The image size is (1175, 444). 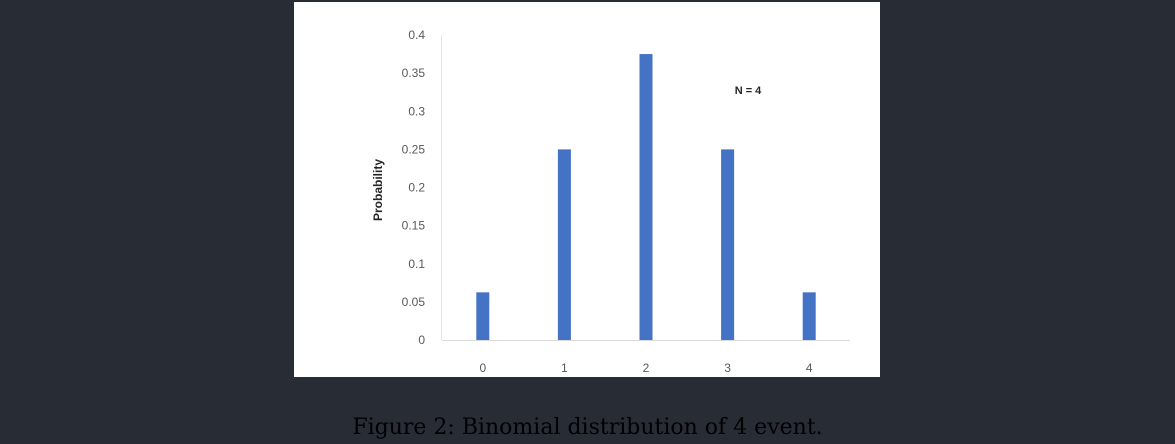 I want to click on y-tick-label: 0.05, so click(x=414, y=302).